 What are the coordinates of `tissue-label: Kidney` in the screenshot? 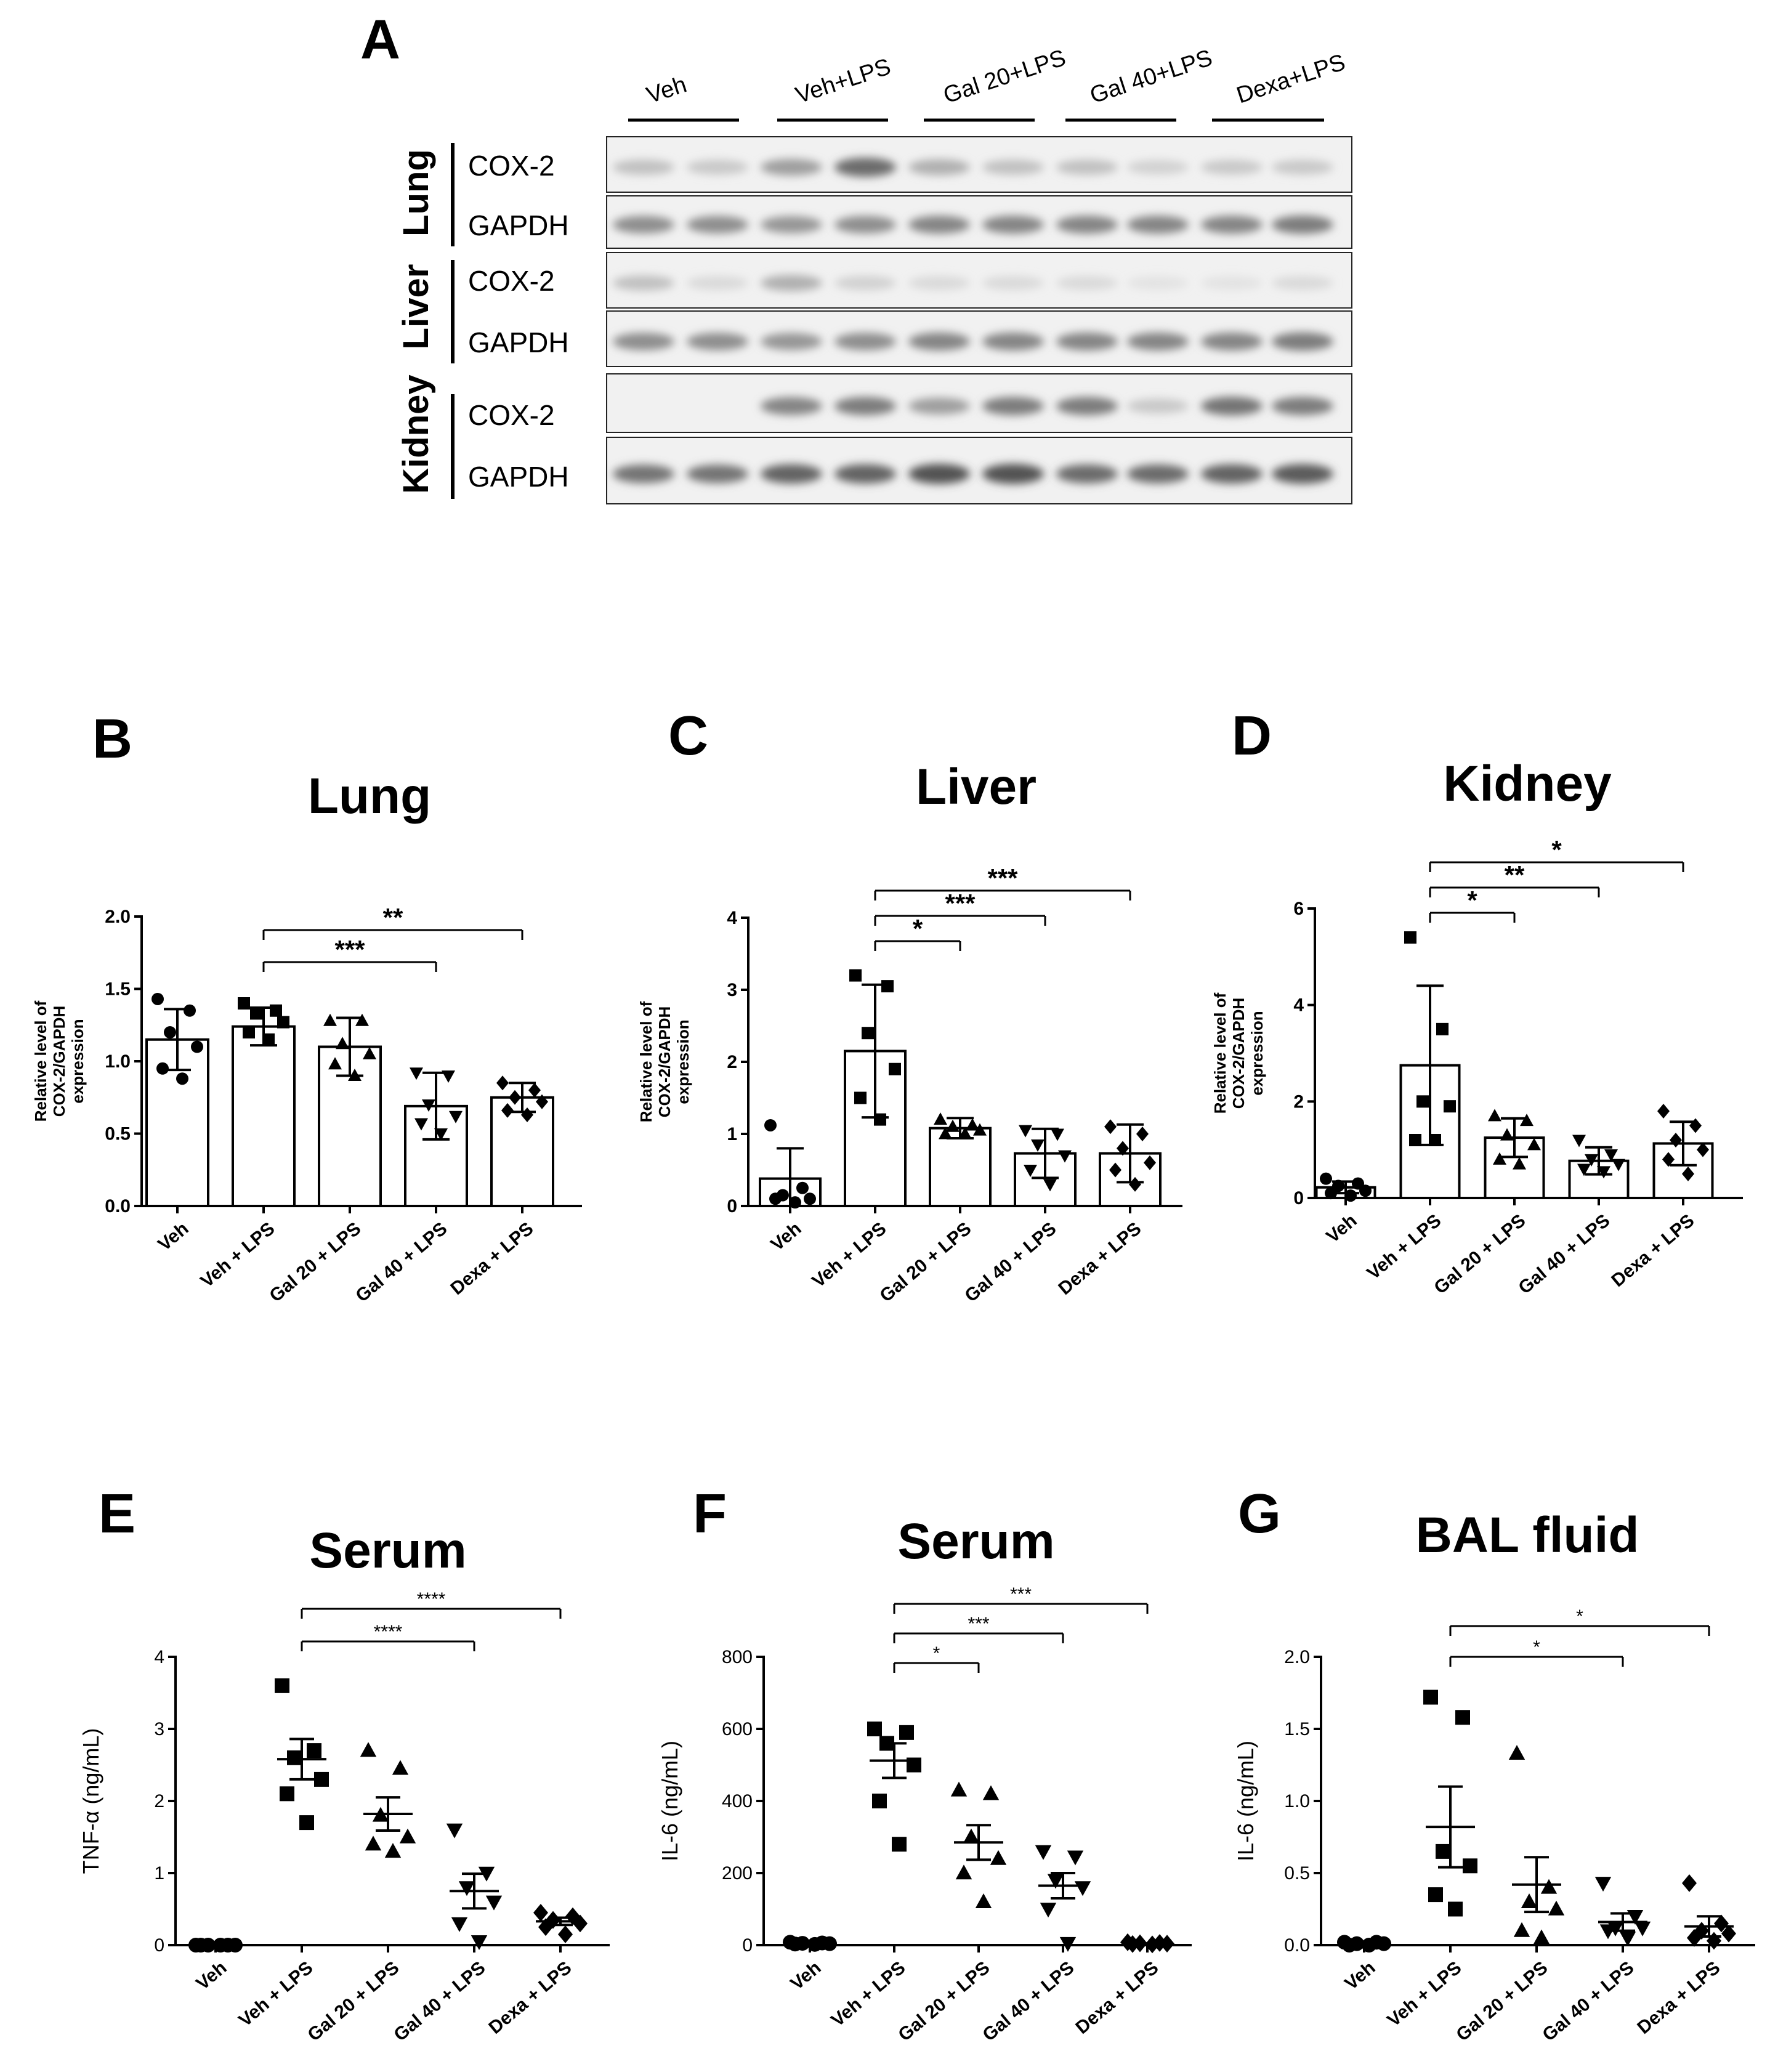 It's located at (416, 433).